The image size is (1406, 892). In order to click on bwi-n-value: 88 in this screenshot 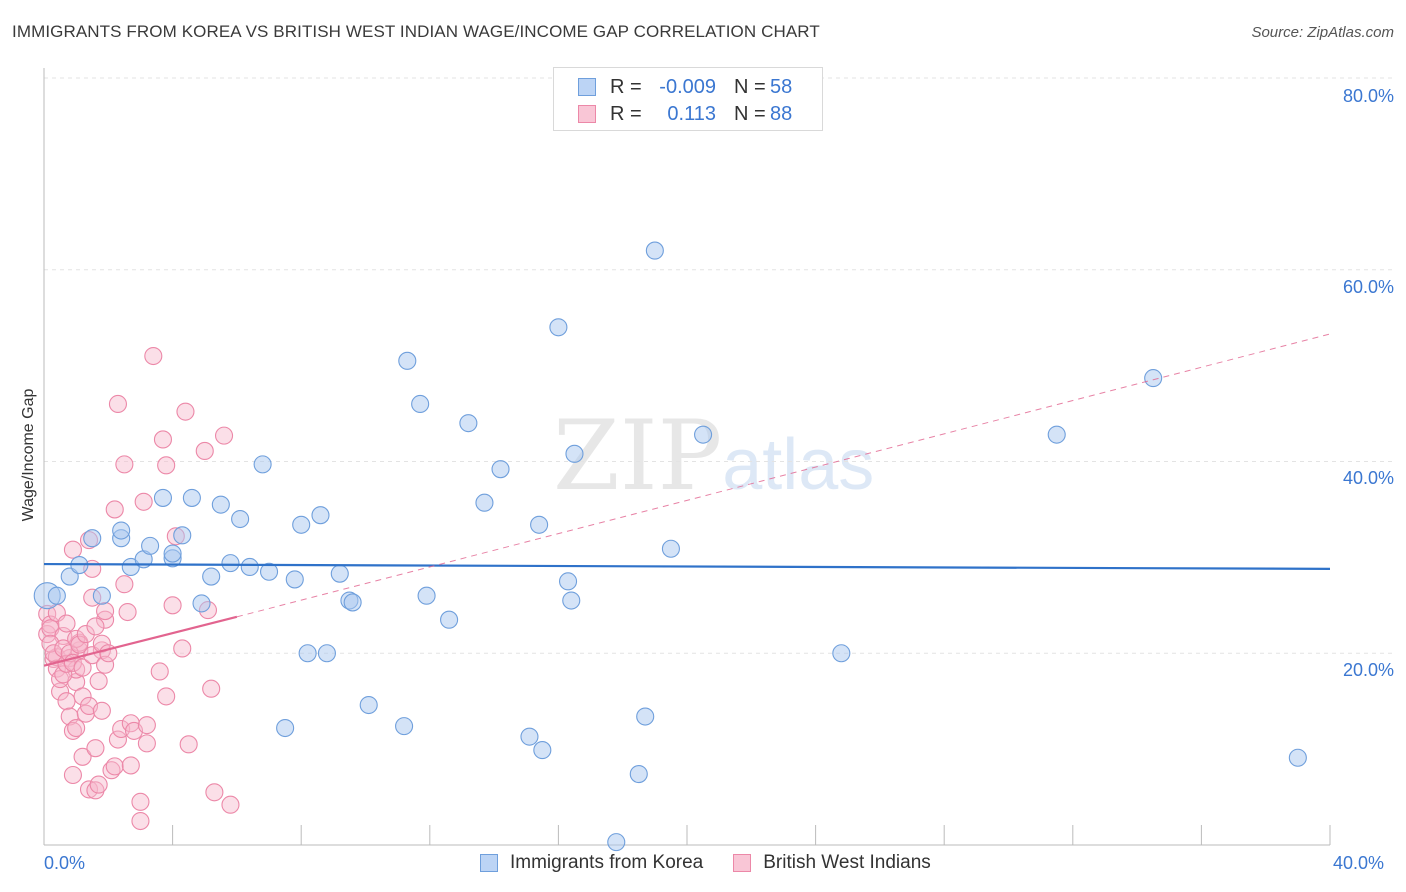, I will do `click(781, 113)`.